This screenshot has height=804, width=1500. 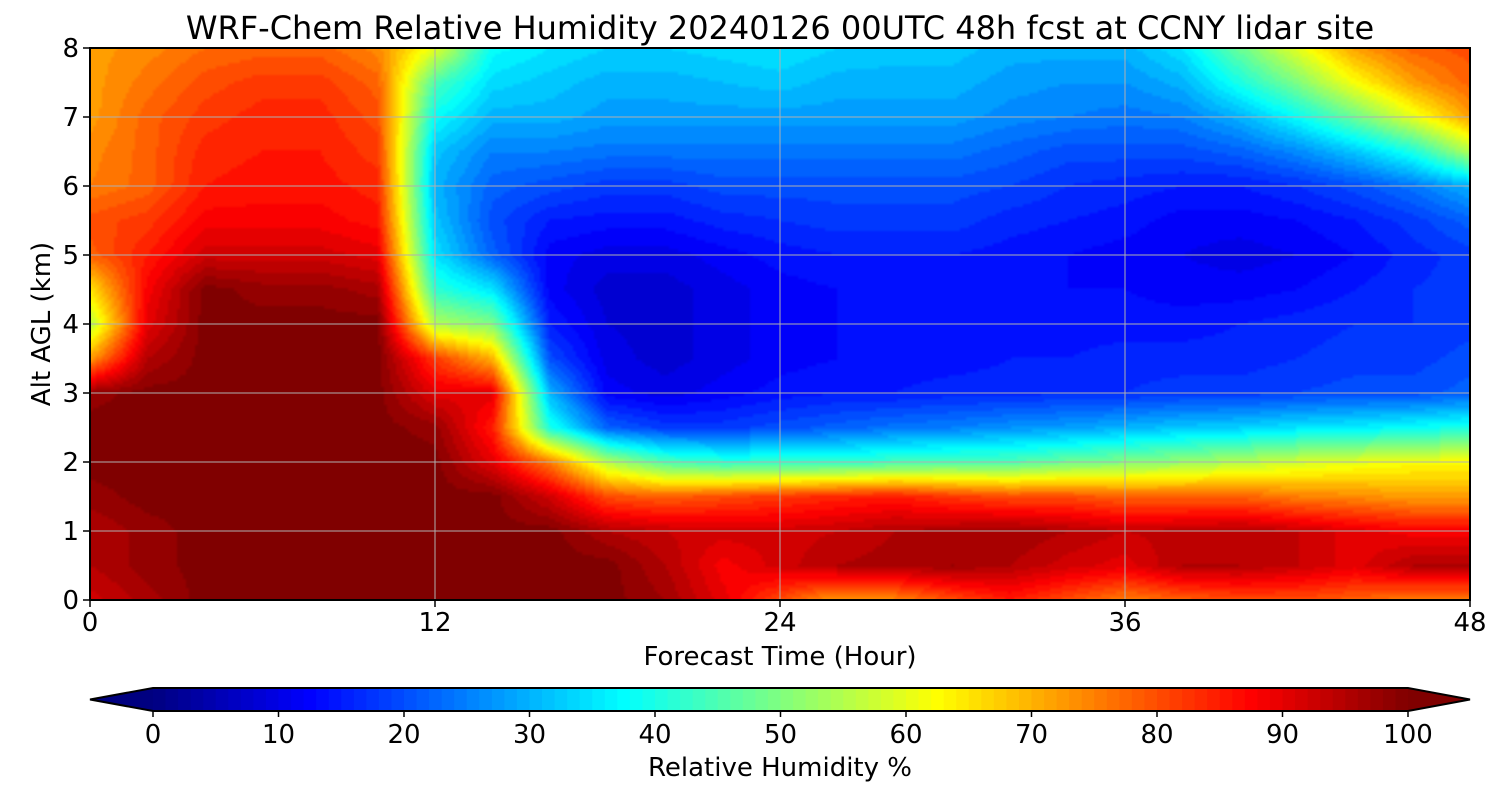 I want to click on colorbar-tick-label: 20, so click(x=403, y=735).